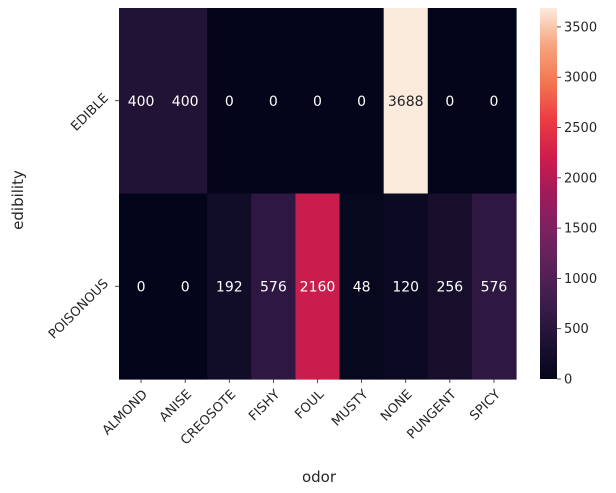 Image resolution: width=616 pixels, height=493 pixels. Describe the element at coordinates (580, 229) in the screenshot. I see `colorbar-tick-label: 1500` at that location.